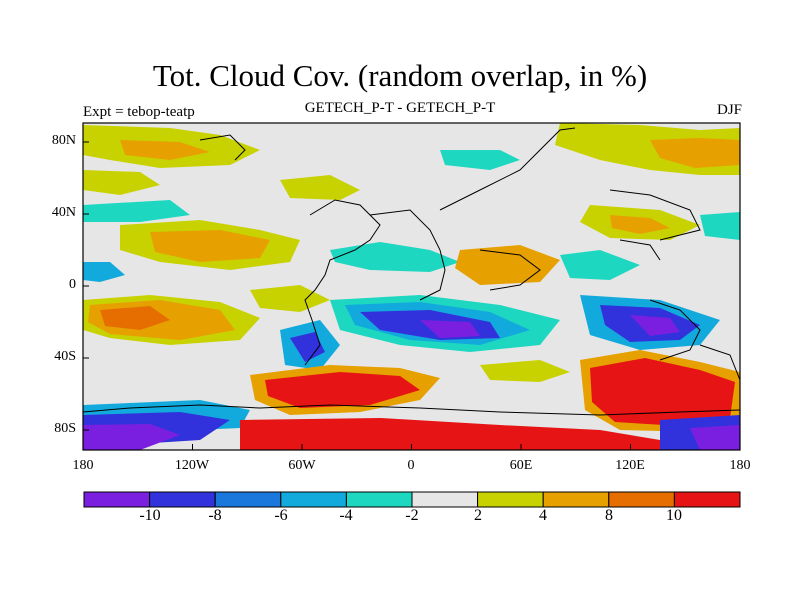 Image resolution: width=800 pixels, height=600 pixels. Describe the element at coordinates (63, 140) in the screenshot. I see `y-tick-label: 80N` at that location.